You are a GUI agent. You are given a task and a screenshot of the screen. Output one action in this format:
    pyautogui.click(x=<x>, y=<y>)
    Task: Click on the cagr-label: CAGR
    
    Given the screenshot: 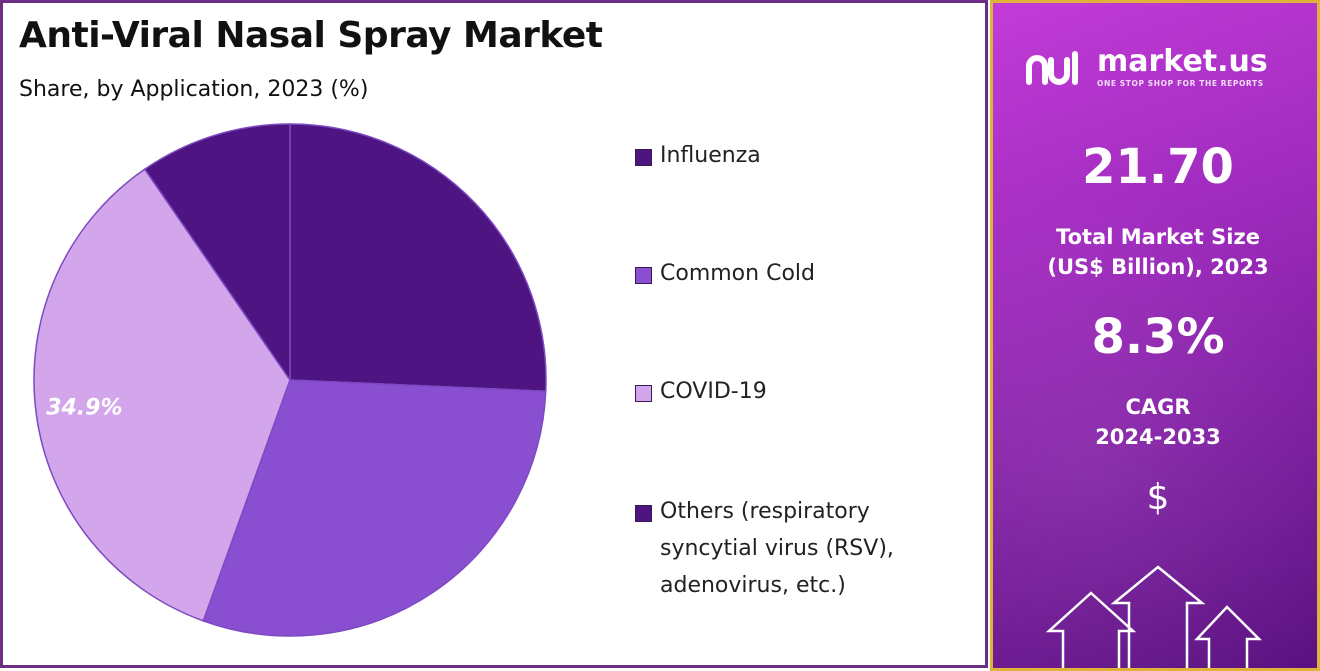 What is the action you would take?
    pyautogui.click(x=1158, y=407)
    